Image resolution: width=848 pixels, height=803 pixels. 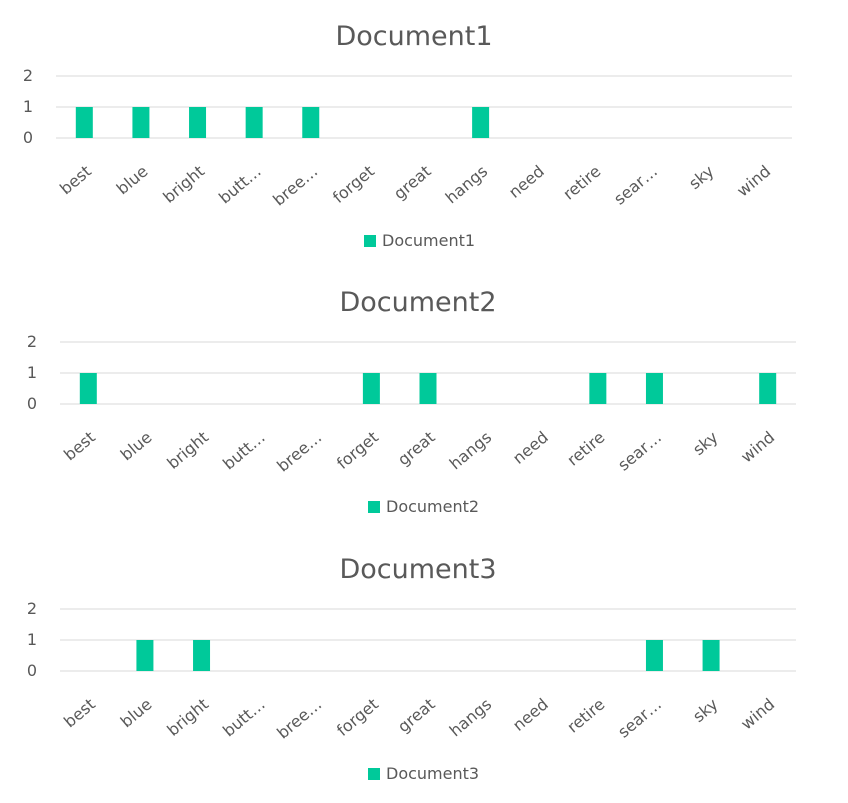 I want to click on legend-label: Document3, so click(x=432, y=773).